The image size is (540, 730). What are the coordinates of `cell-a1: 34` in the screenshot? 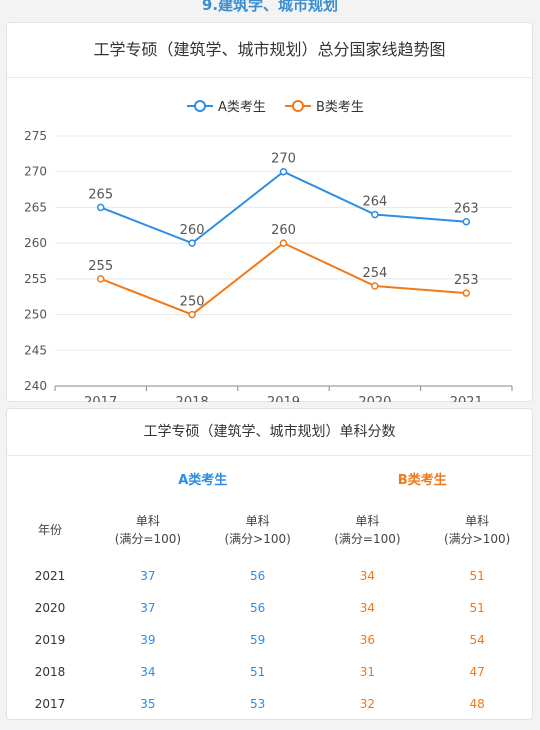 It's located at (148, 672).